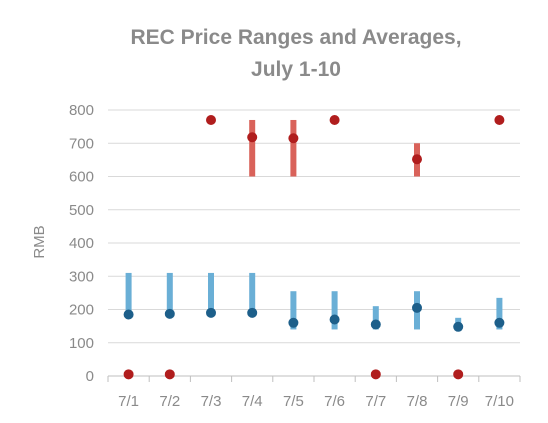  I want to click on x-tick-label: 7/10, so click(499, 401).